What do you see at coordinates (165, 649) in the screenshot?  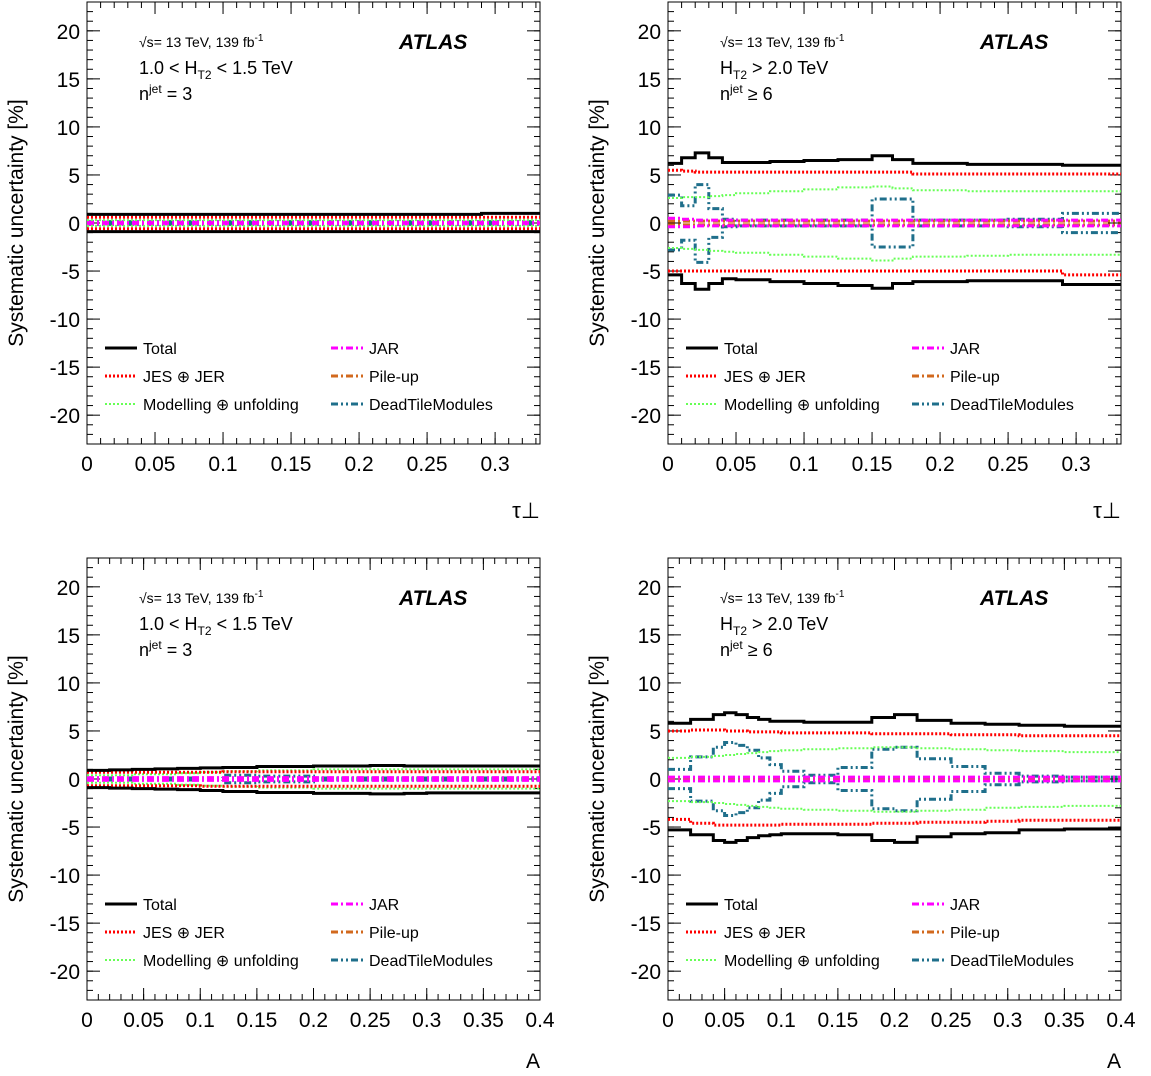 I see `njet-selection-label: njet = 3` at bounding box center [165, 649].